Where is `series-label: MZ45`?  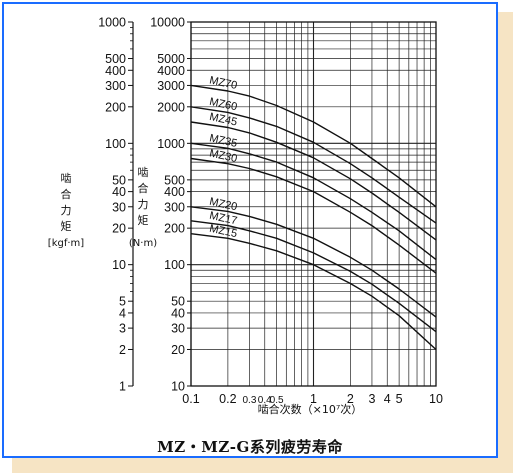
series-label: MZ45 is located at coordinates (223, 120).